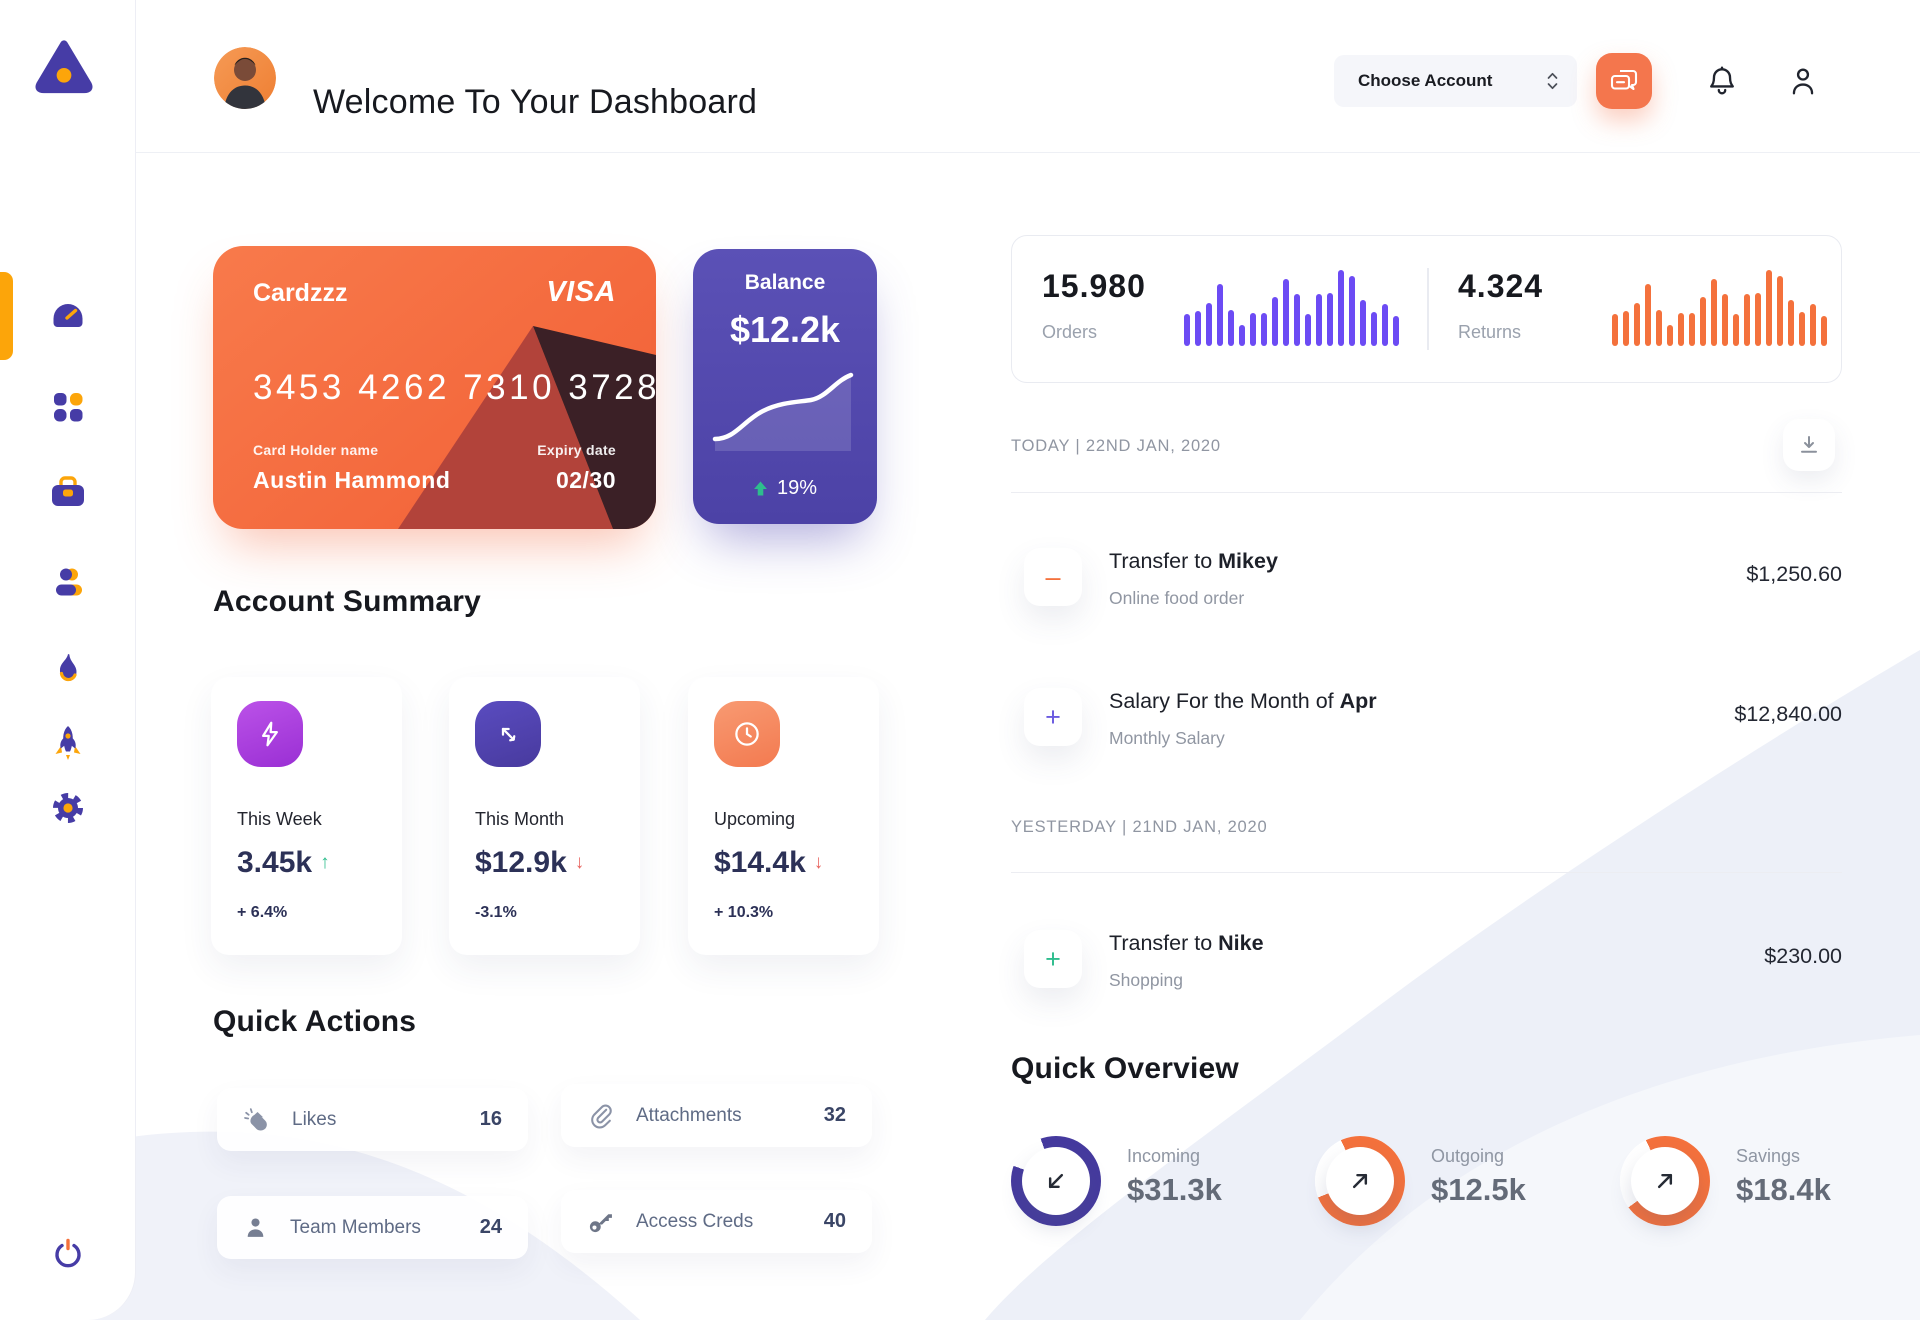 The width and height of the screenshot is (1920, 1320). Describe the element at coordinates (1501, 286) in the screenshot. I see `returns-value: 4.324` at that location.